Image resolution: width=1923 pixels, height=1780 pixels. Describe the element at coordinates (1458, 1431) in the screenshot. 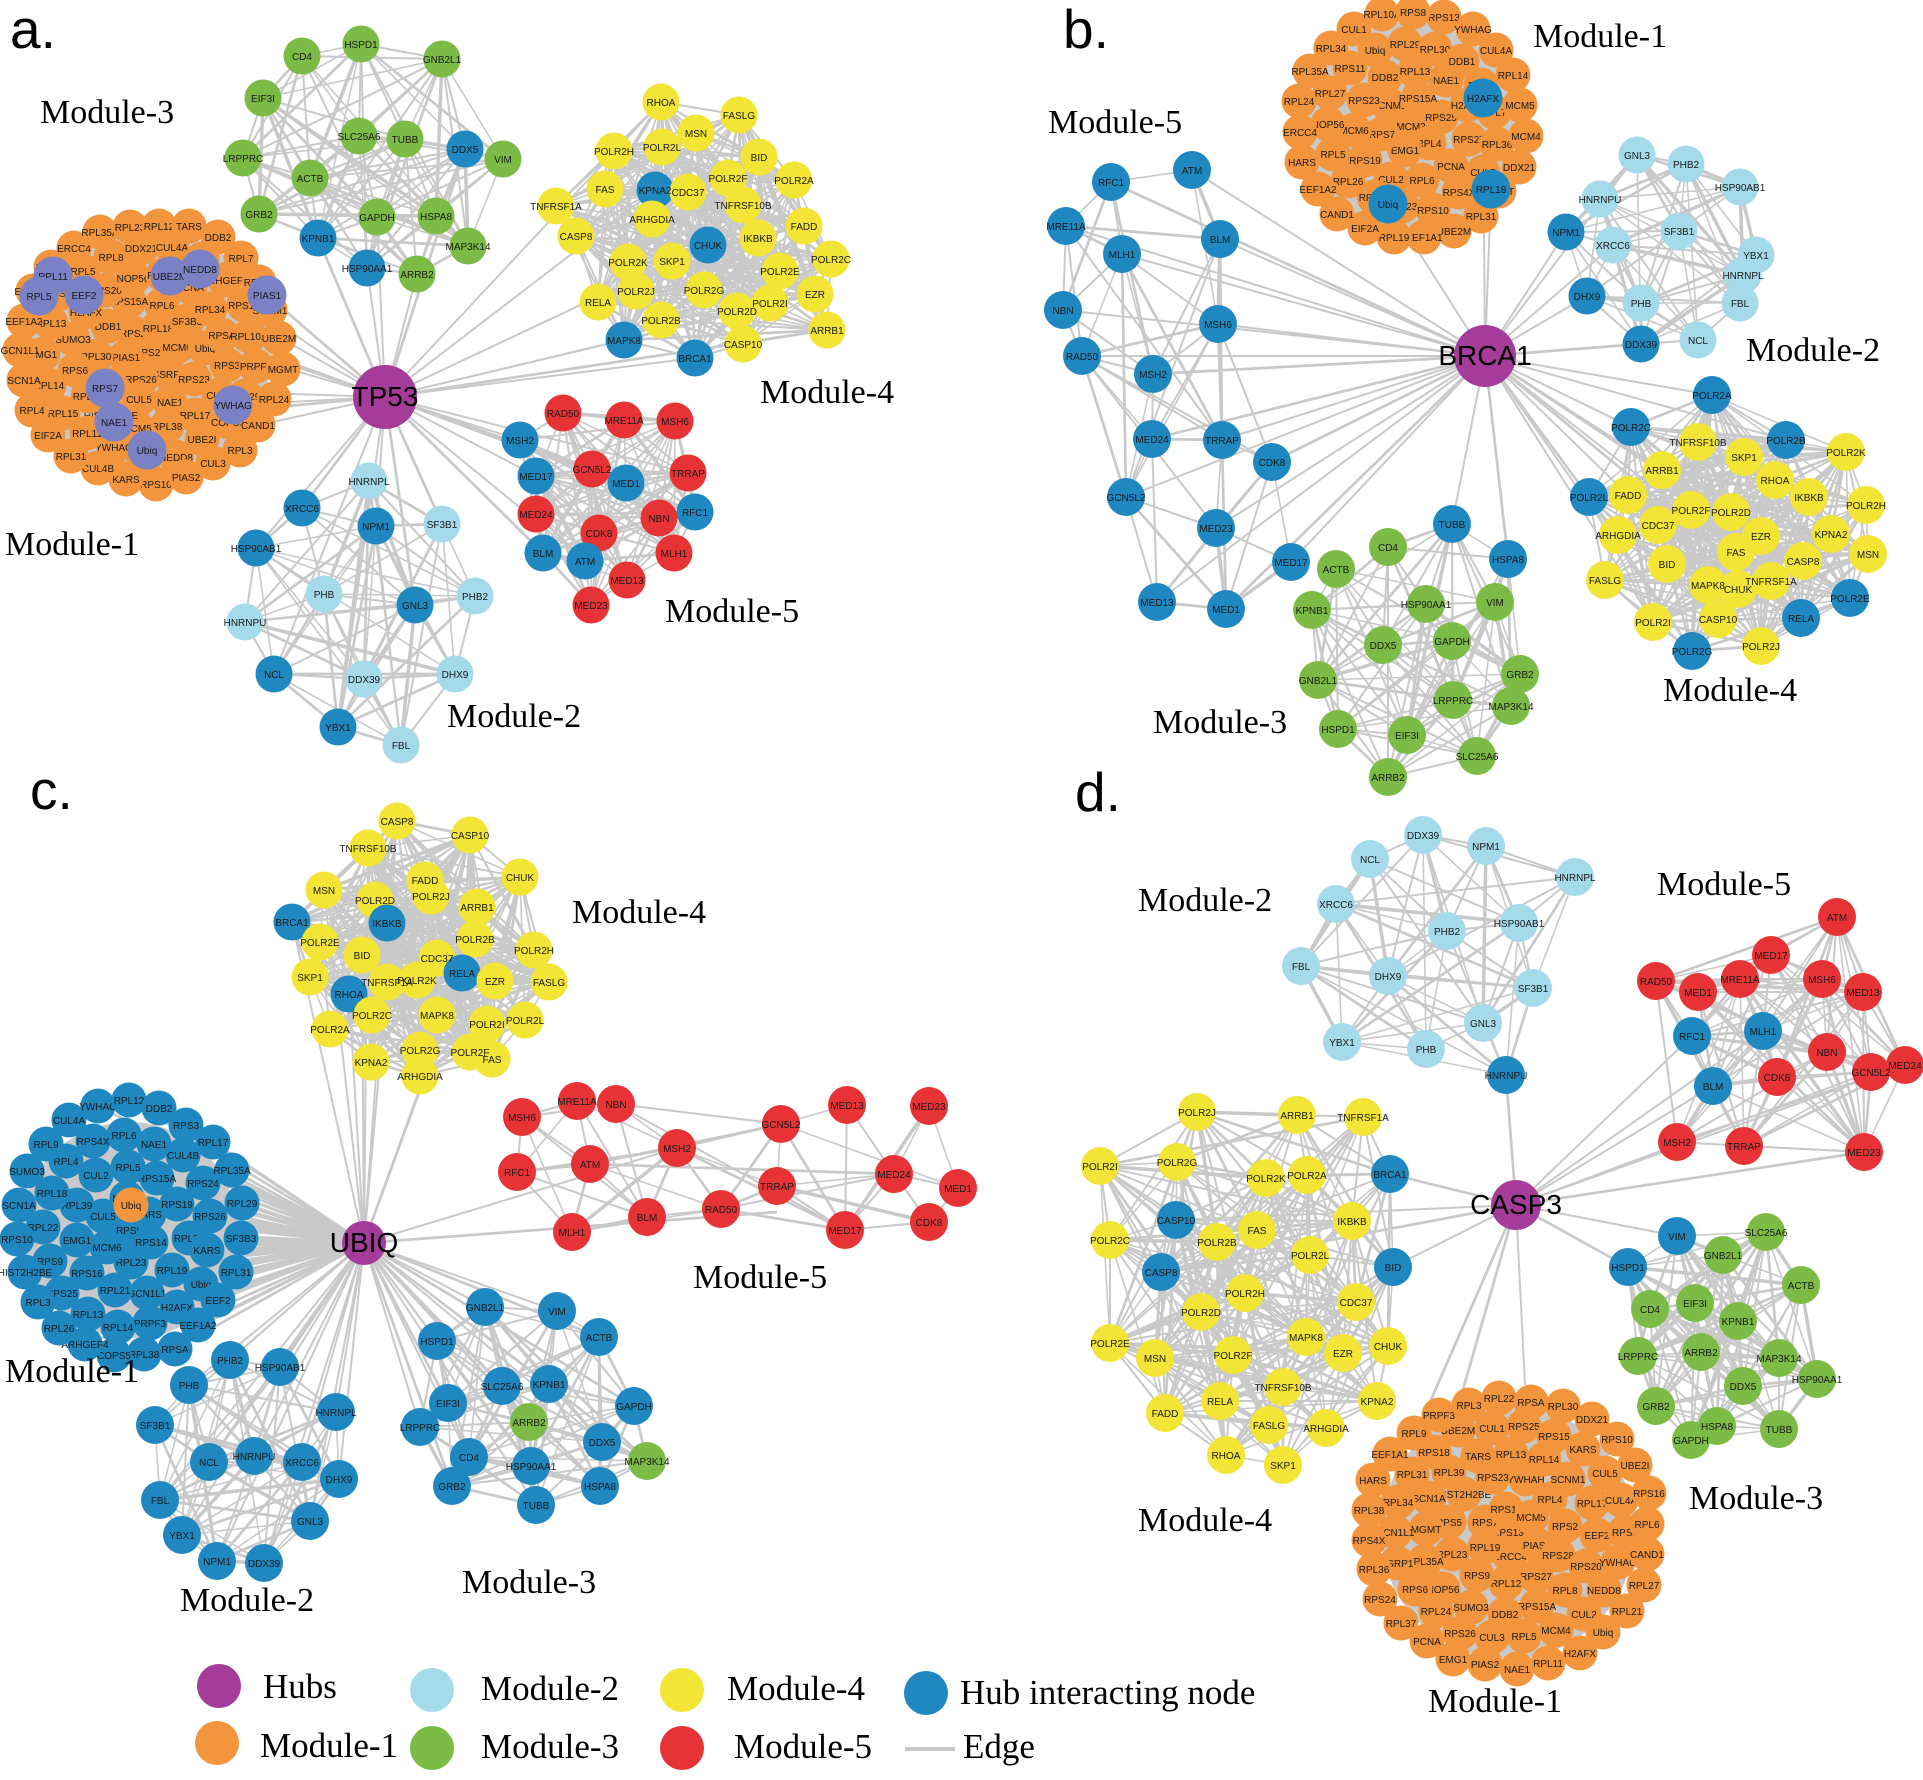

I see `svg-text: UBE2M` at that location.